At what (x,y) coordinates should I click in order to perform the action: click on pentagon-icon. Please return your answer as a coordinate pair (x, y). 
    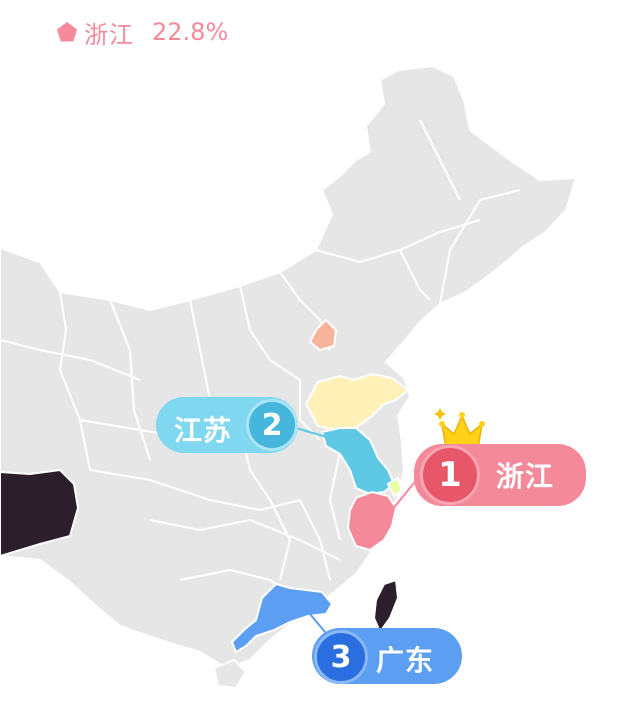
    Looking at the image, I should click on (67, 32).